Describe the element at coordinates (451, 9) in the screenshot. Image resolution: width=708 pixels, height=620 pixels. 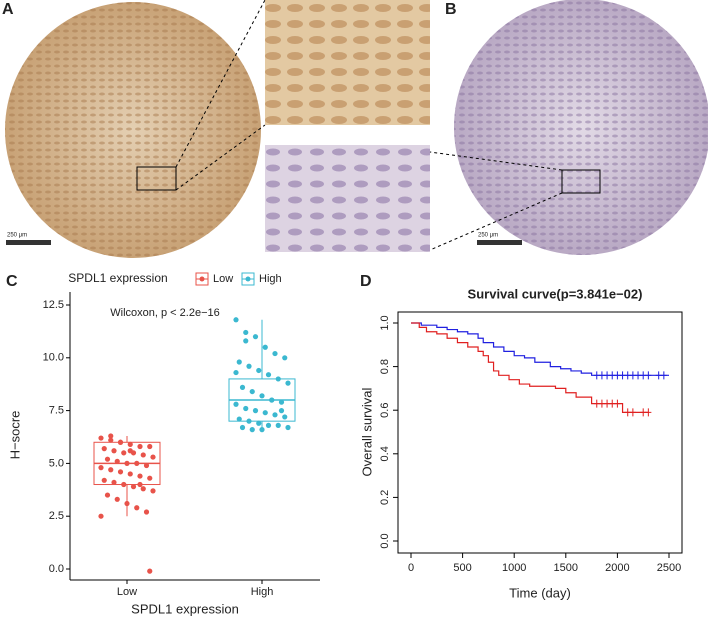
I see `panel-label: B` at that location.